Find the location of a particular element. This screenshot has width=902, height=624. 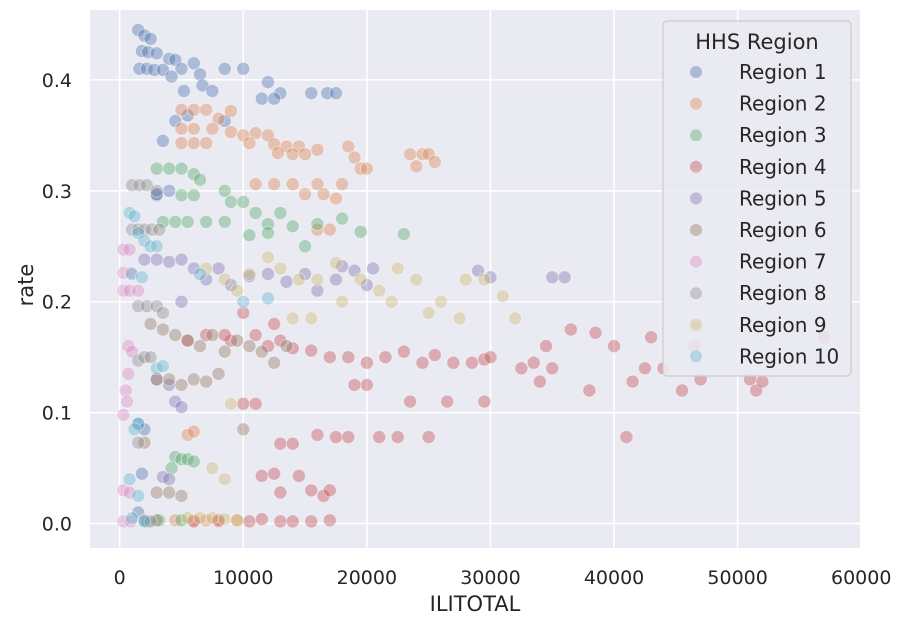

x-tick-label: 20000 is located at coordinates (367, 578).